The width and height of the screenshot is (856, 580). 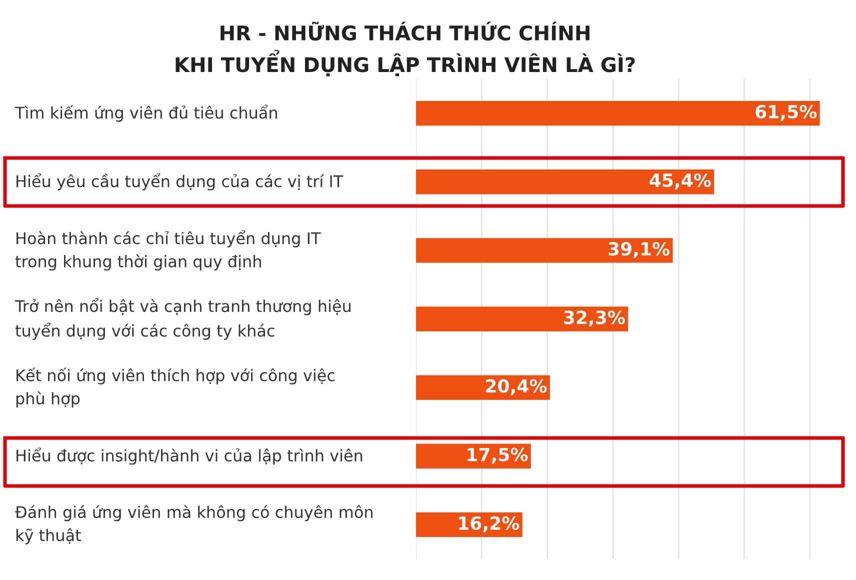 I want to click on y-tick-label: Trở nên nổi bật và cạnh tranh thương hiệu tuyển dụng với các công ty khác, so click(x=182, y=319).